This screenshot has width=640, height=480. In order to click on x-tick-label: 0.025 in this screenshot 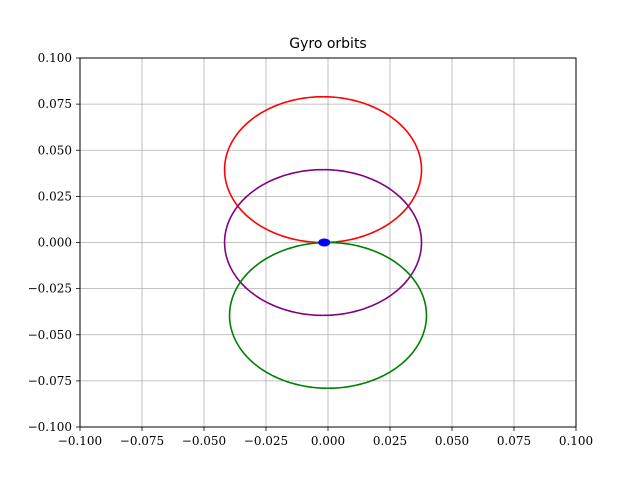, I will do `click(390, 441)`.